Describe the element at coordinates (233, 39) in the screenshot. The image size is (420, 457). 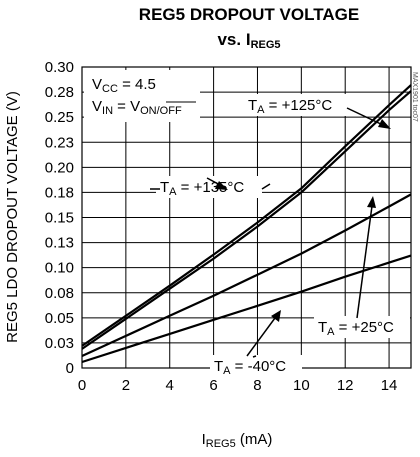
I see `chart-subtitle-main: vs. I` at that location.